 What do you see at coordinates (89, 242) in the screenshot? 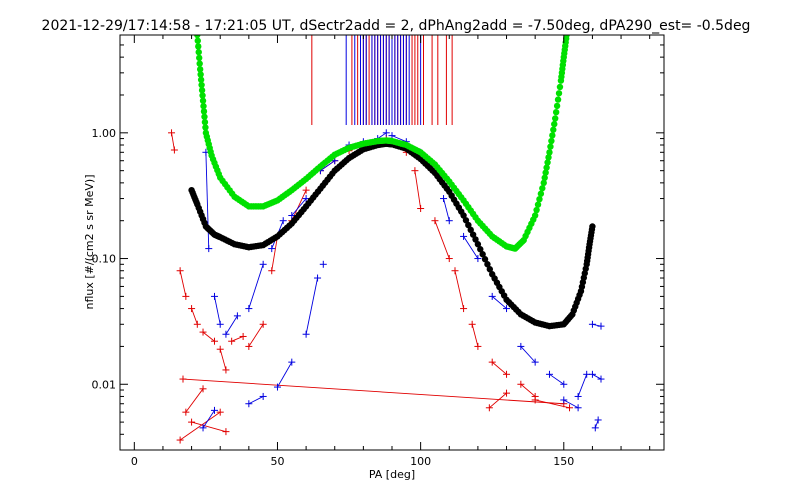
I see `y-axis-label: nflux [#/(cm2 s sr MeV)]` at bounding box center [89, 242].